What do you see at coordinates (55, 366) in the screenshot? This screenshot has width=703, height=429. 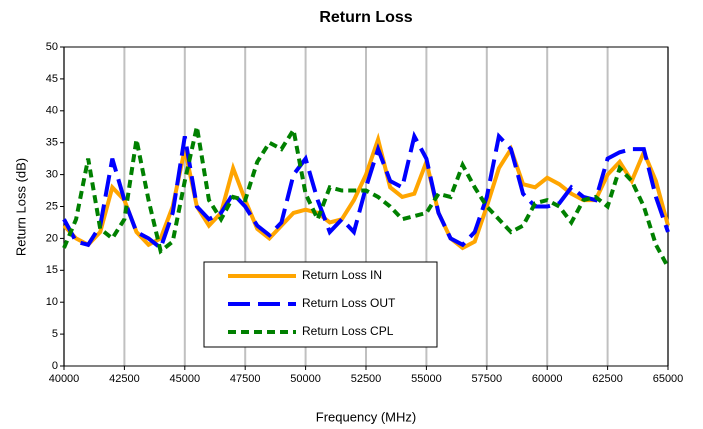 I see `y-tick-label: 0` at bounding box center [55, 366].